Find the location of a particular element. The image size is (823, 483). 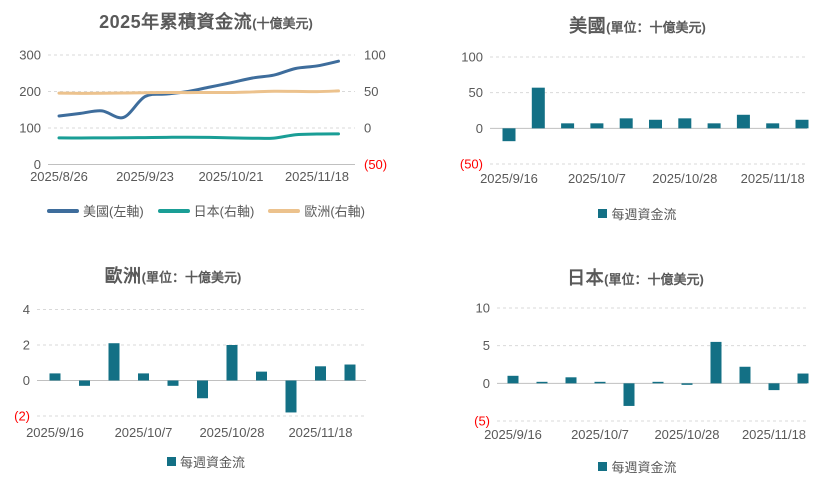

japan-line-swatch-icon is located at coordinates (173, 210).